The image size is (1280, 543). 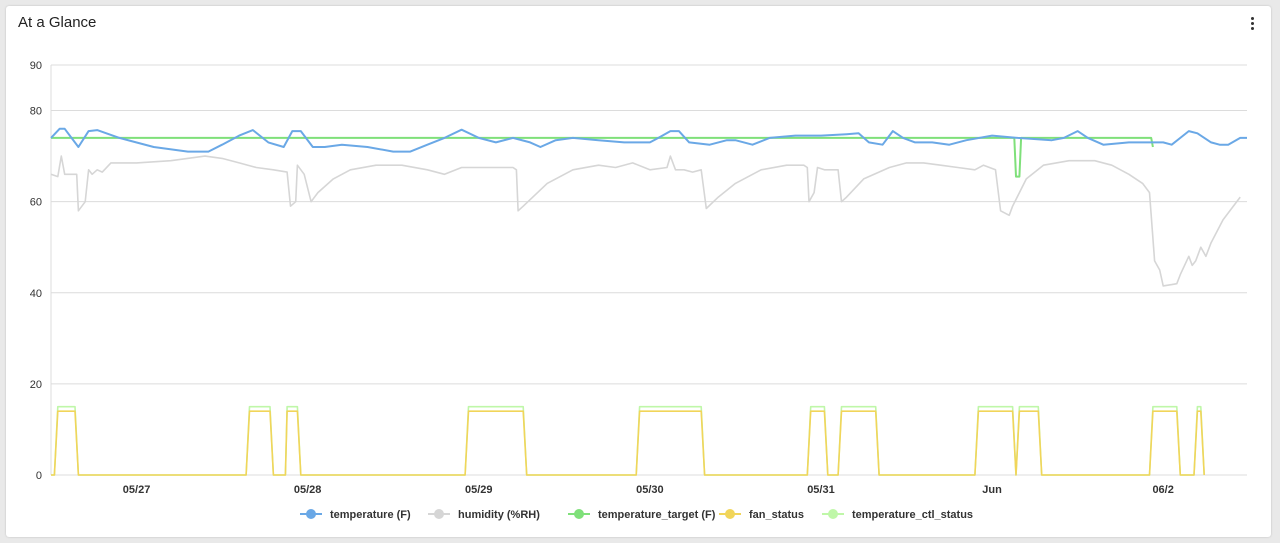 What do you see at coordinates (499, 515) in the screenshot?
I see `legend-label-humidity: humidity (%RH)` at bounding box center [499, 515].